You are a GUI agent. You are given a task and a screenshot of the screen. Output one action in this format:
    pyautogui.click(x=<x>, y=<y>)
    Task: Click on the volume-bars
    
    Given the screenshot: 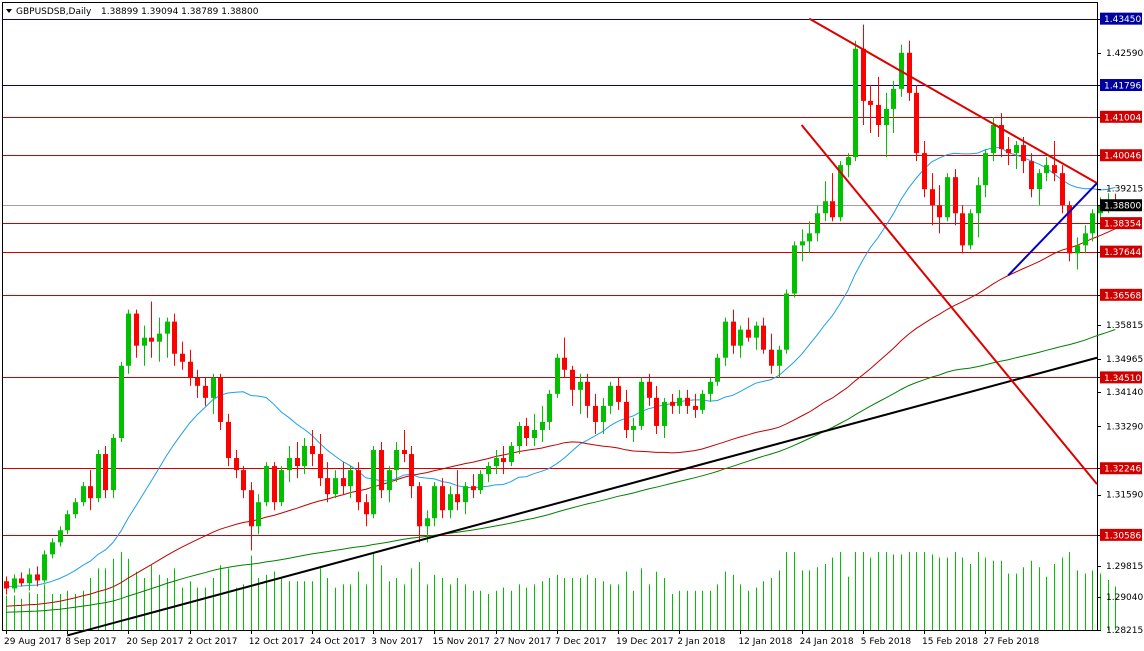 What is the action you would take?
    pyautogui.click(x=561, y=591)
    